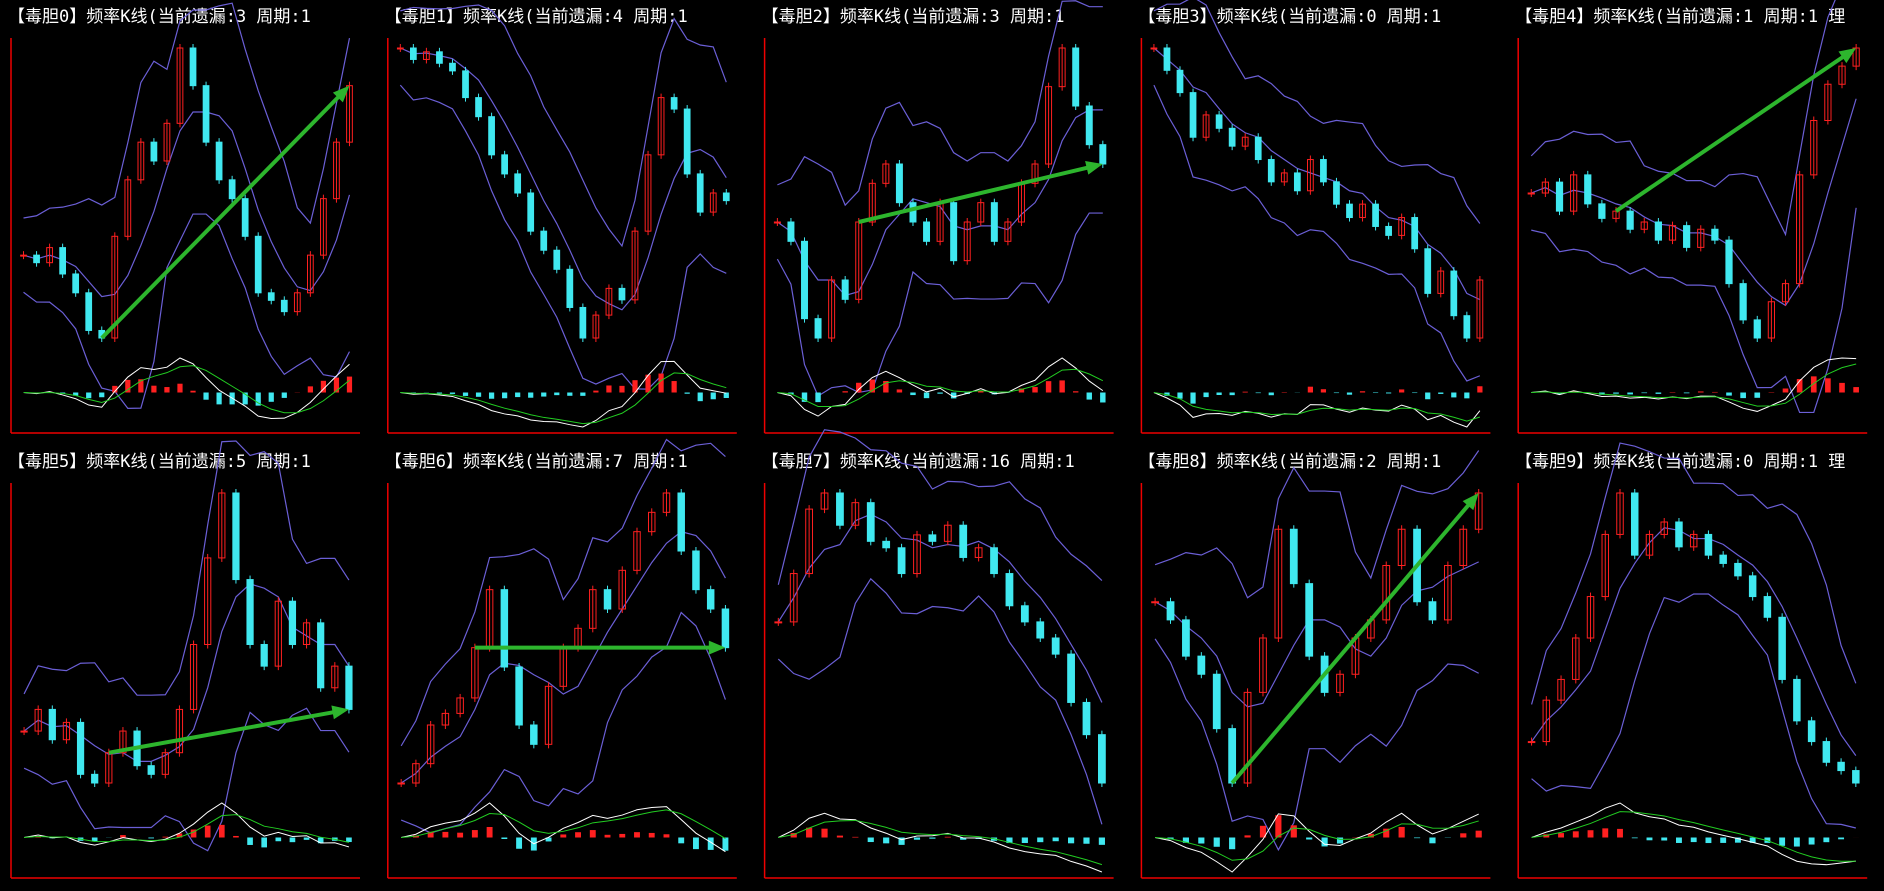 Image resolution: width=1884 pixels, height=891 pixels. I want to click on panel-title: 【毒胆2】频率K线(当前遗漏:3 周期:1, so click(913, 17).